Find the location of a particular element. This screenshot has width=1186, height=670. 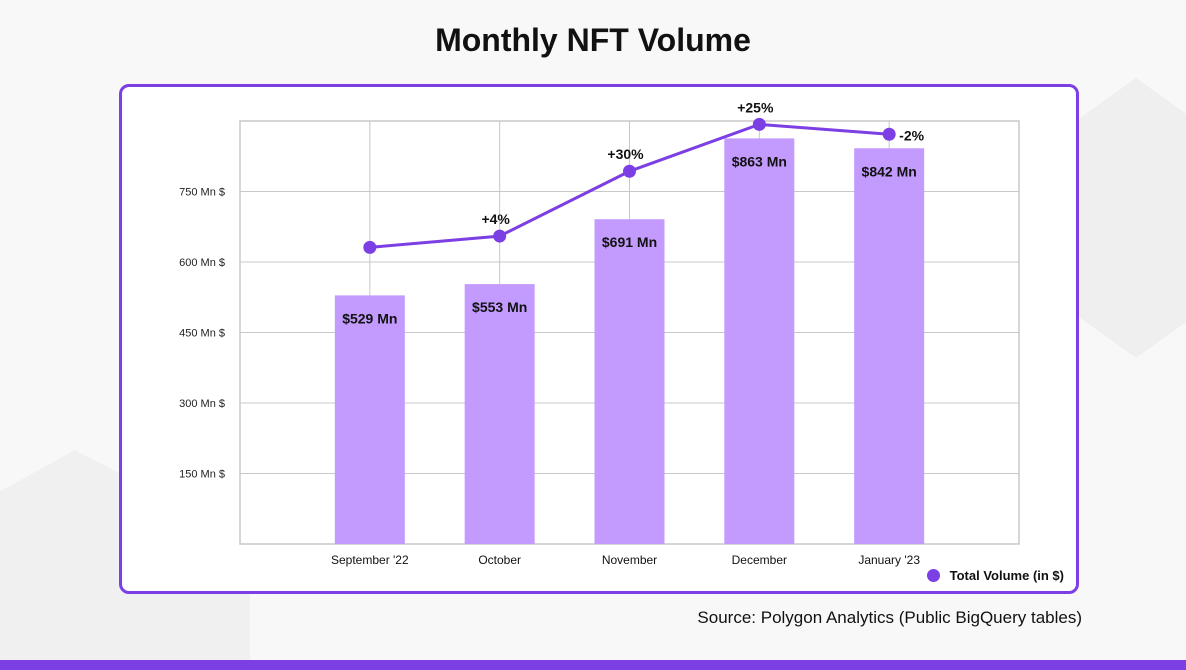

percent-change-label: -2% is located at coordinates (911, 135).